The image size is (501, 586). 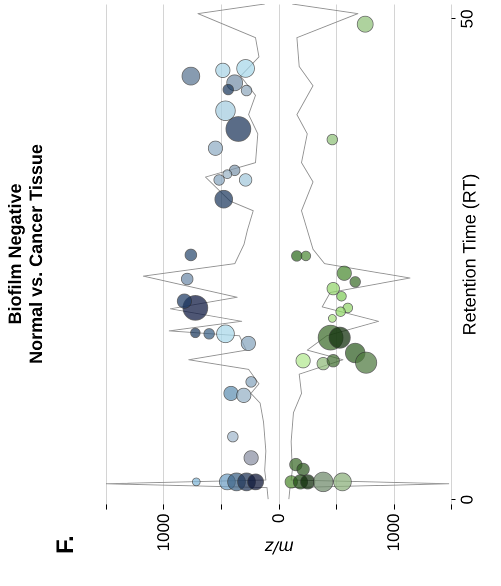 I want to click on text: Normal vs. Cancer Tissue, so click(x=36, y=254).